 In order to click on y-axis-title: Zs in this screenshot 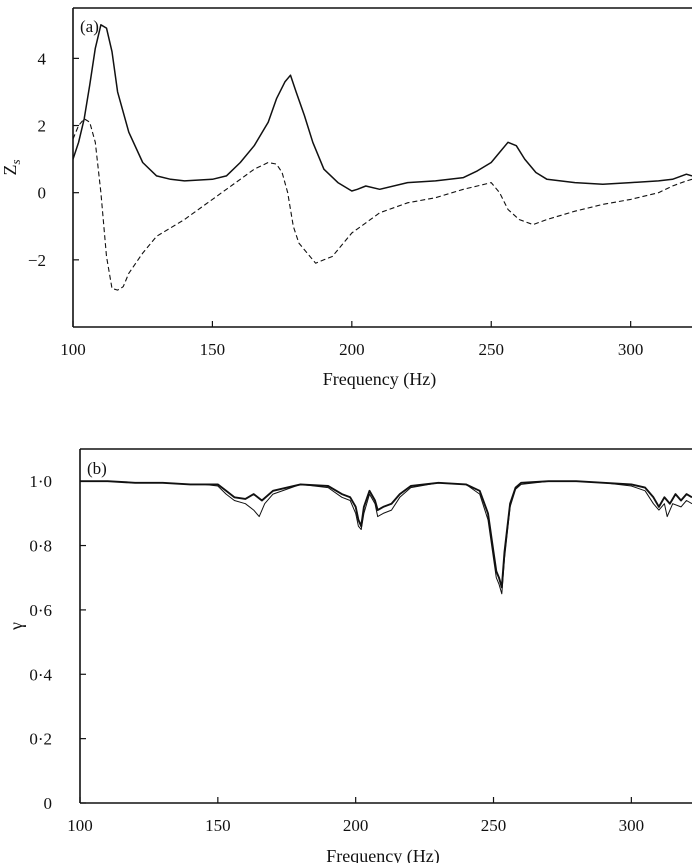, I will do `click(11, 167)`.